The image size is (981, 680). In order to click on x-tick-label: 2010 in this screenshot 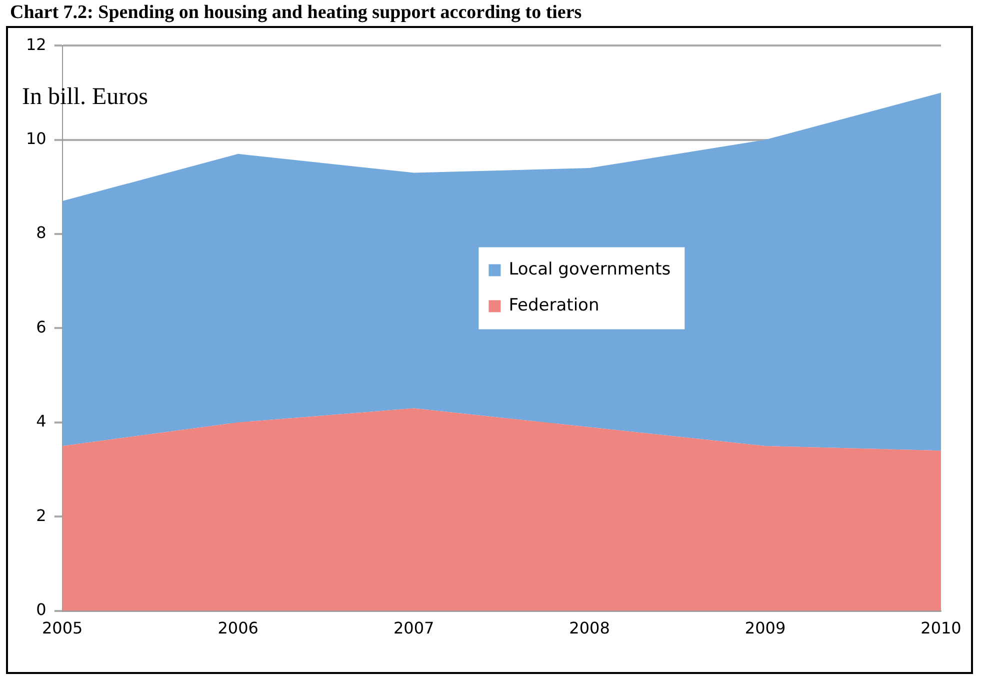, I will do `click(941, 628)`.